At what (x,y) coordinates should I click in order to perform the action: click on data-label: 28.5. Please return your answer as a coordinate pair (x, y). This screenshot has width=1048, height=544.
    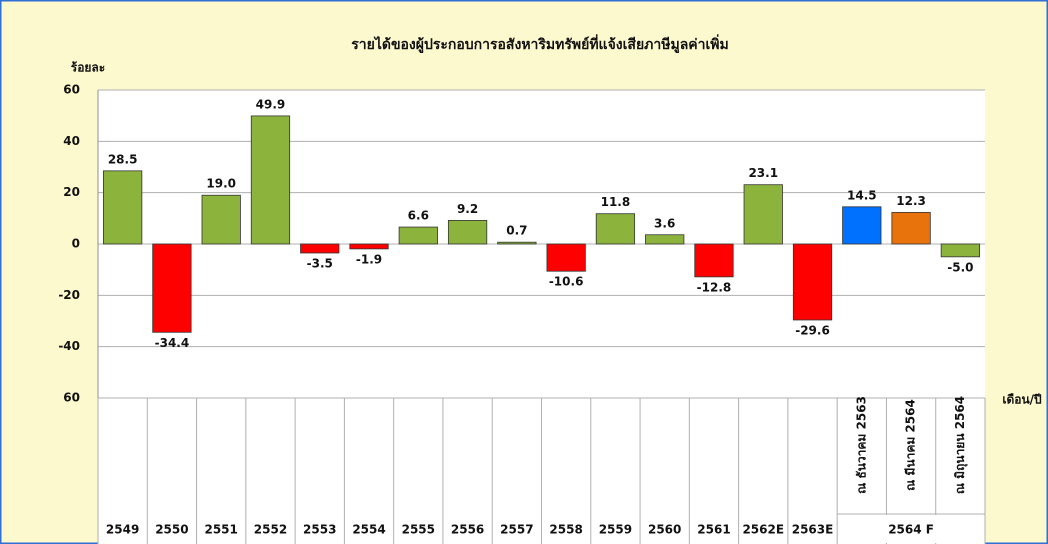
    Looking at the image, I should click on (123, 159).